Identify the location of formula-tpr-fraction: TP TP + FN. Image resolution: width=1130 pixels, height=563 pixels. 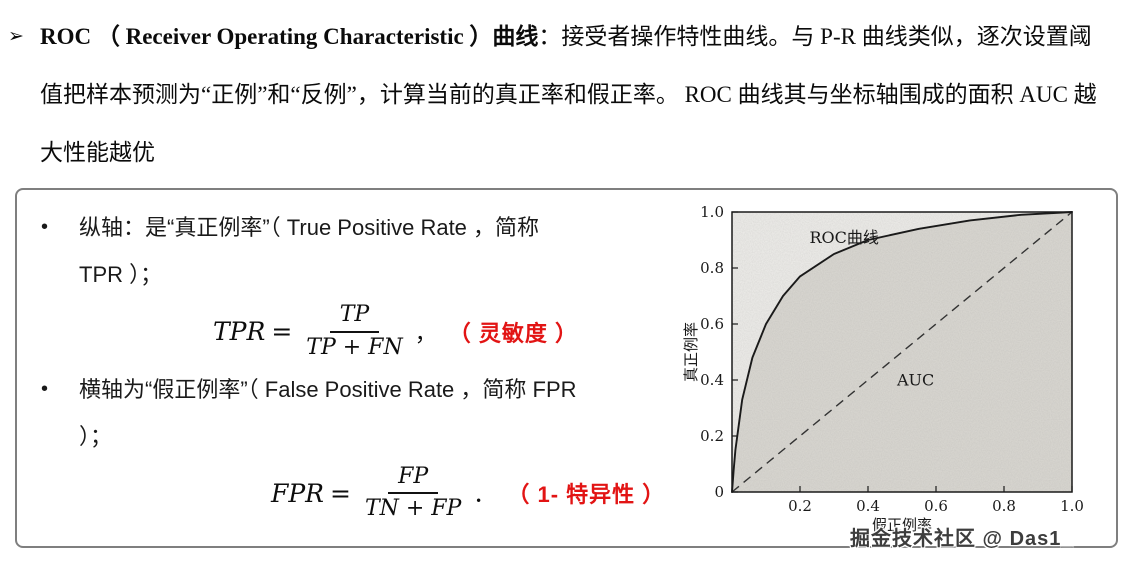
(354, 332).